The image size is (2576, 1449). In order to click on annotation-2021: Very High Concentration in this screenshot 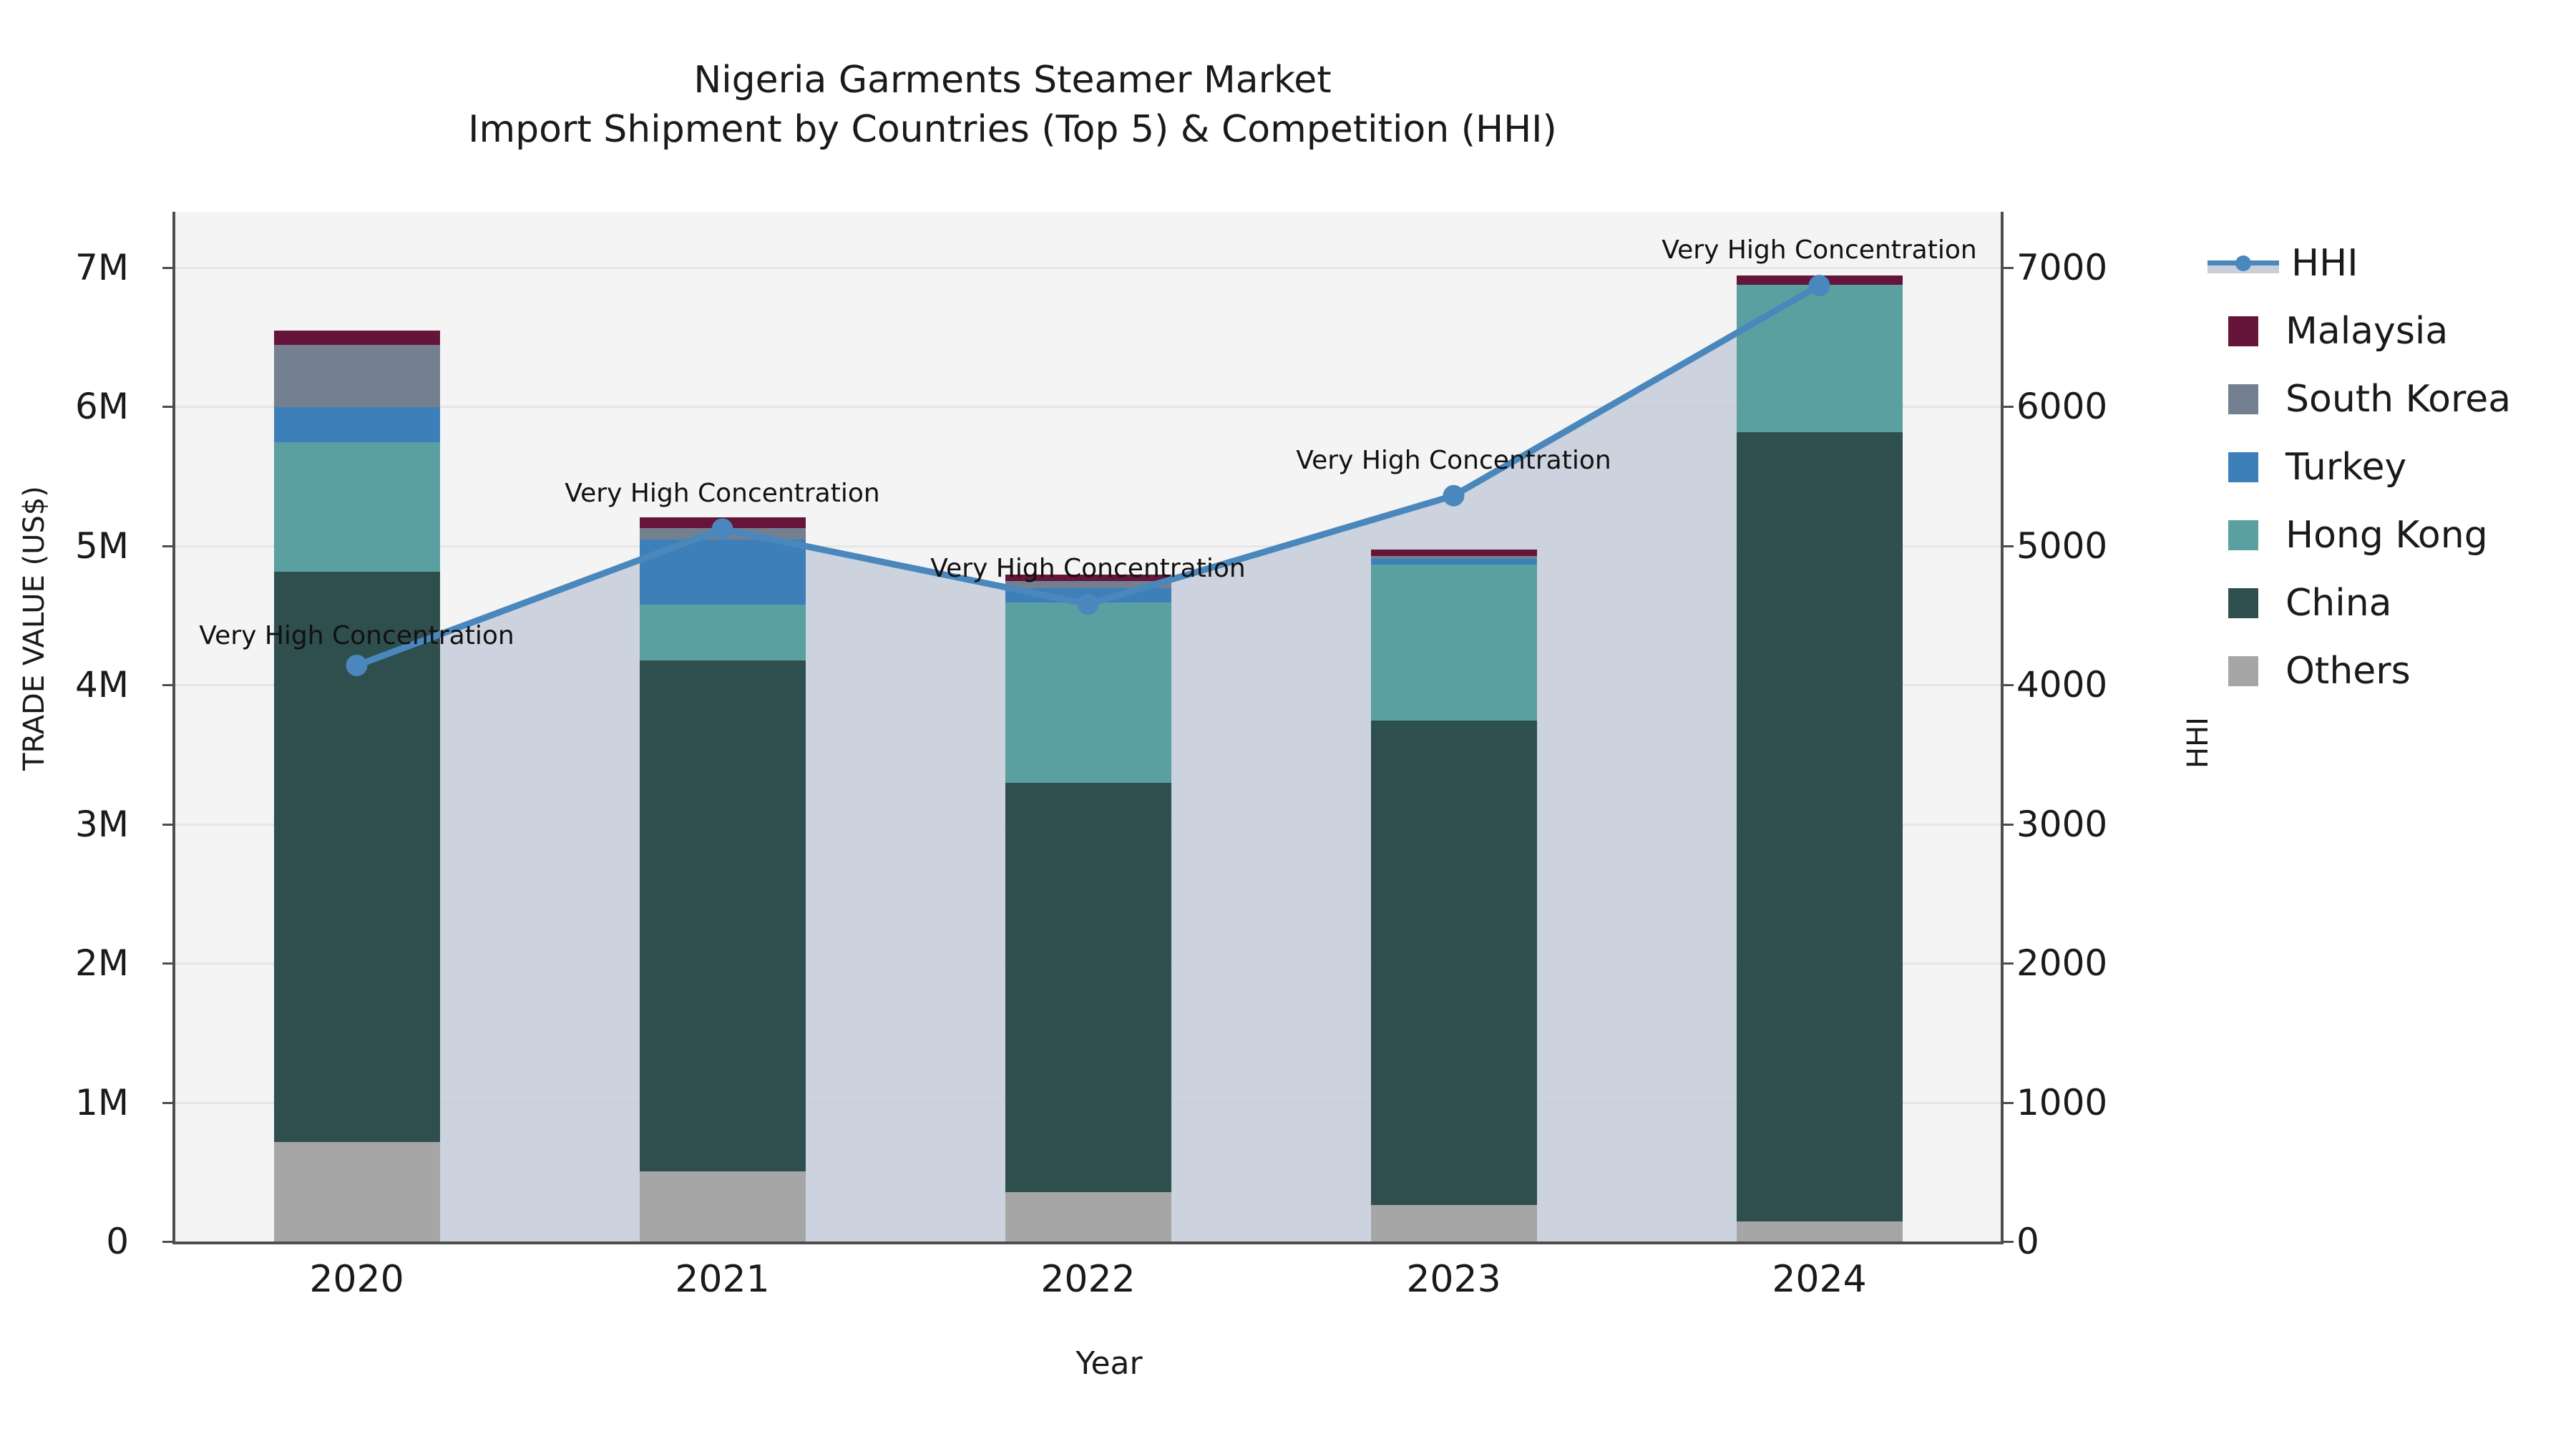, I will do `click(722, 494)`.